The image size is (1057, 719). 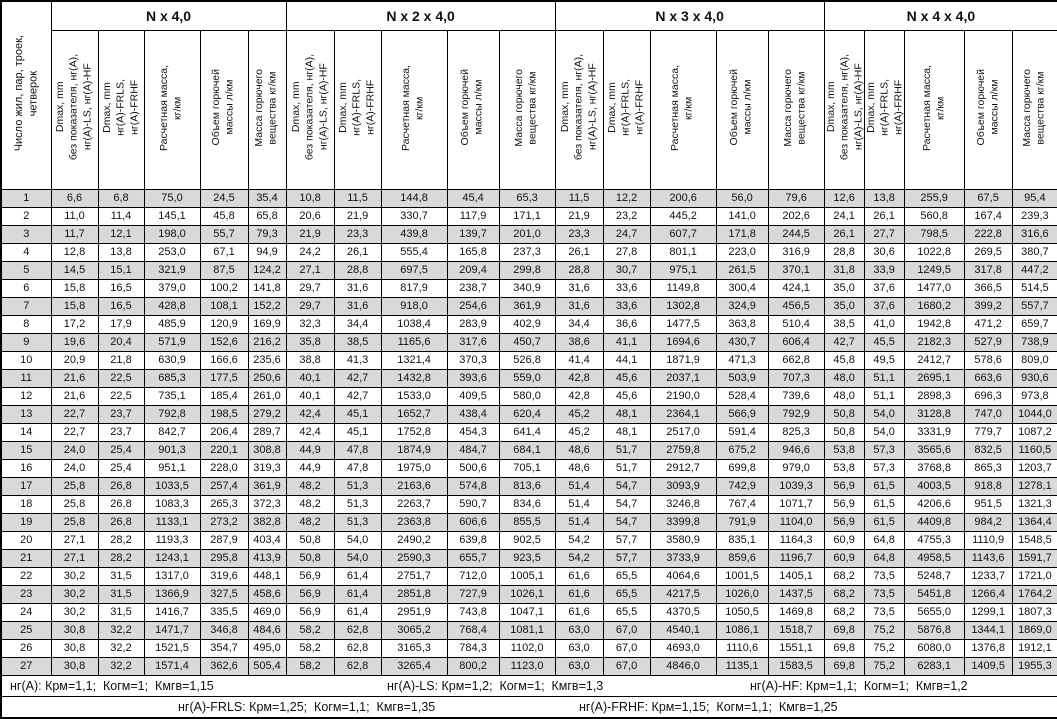 I want to click on data-cell: 13,8, so click(x=121, y=252).